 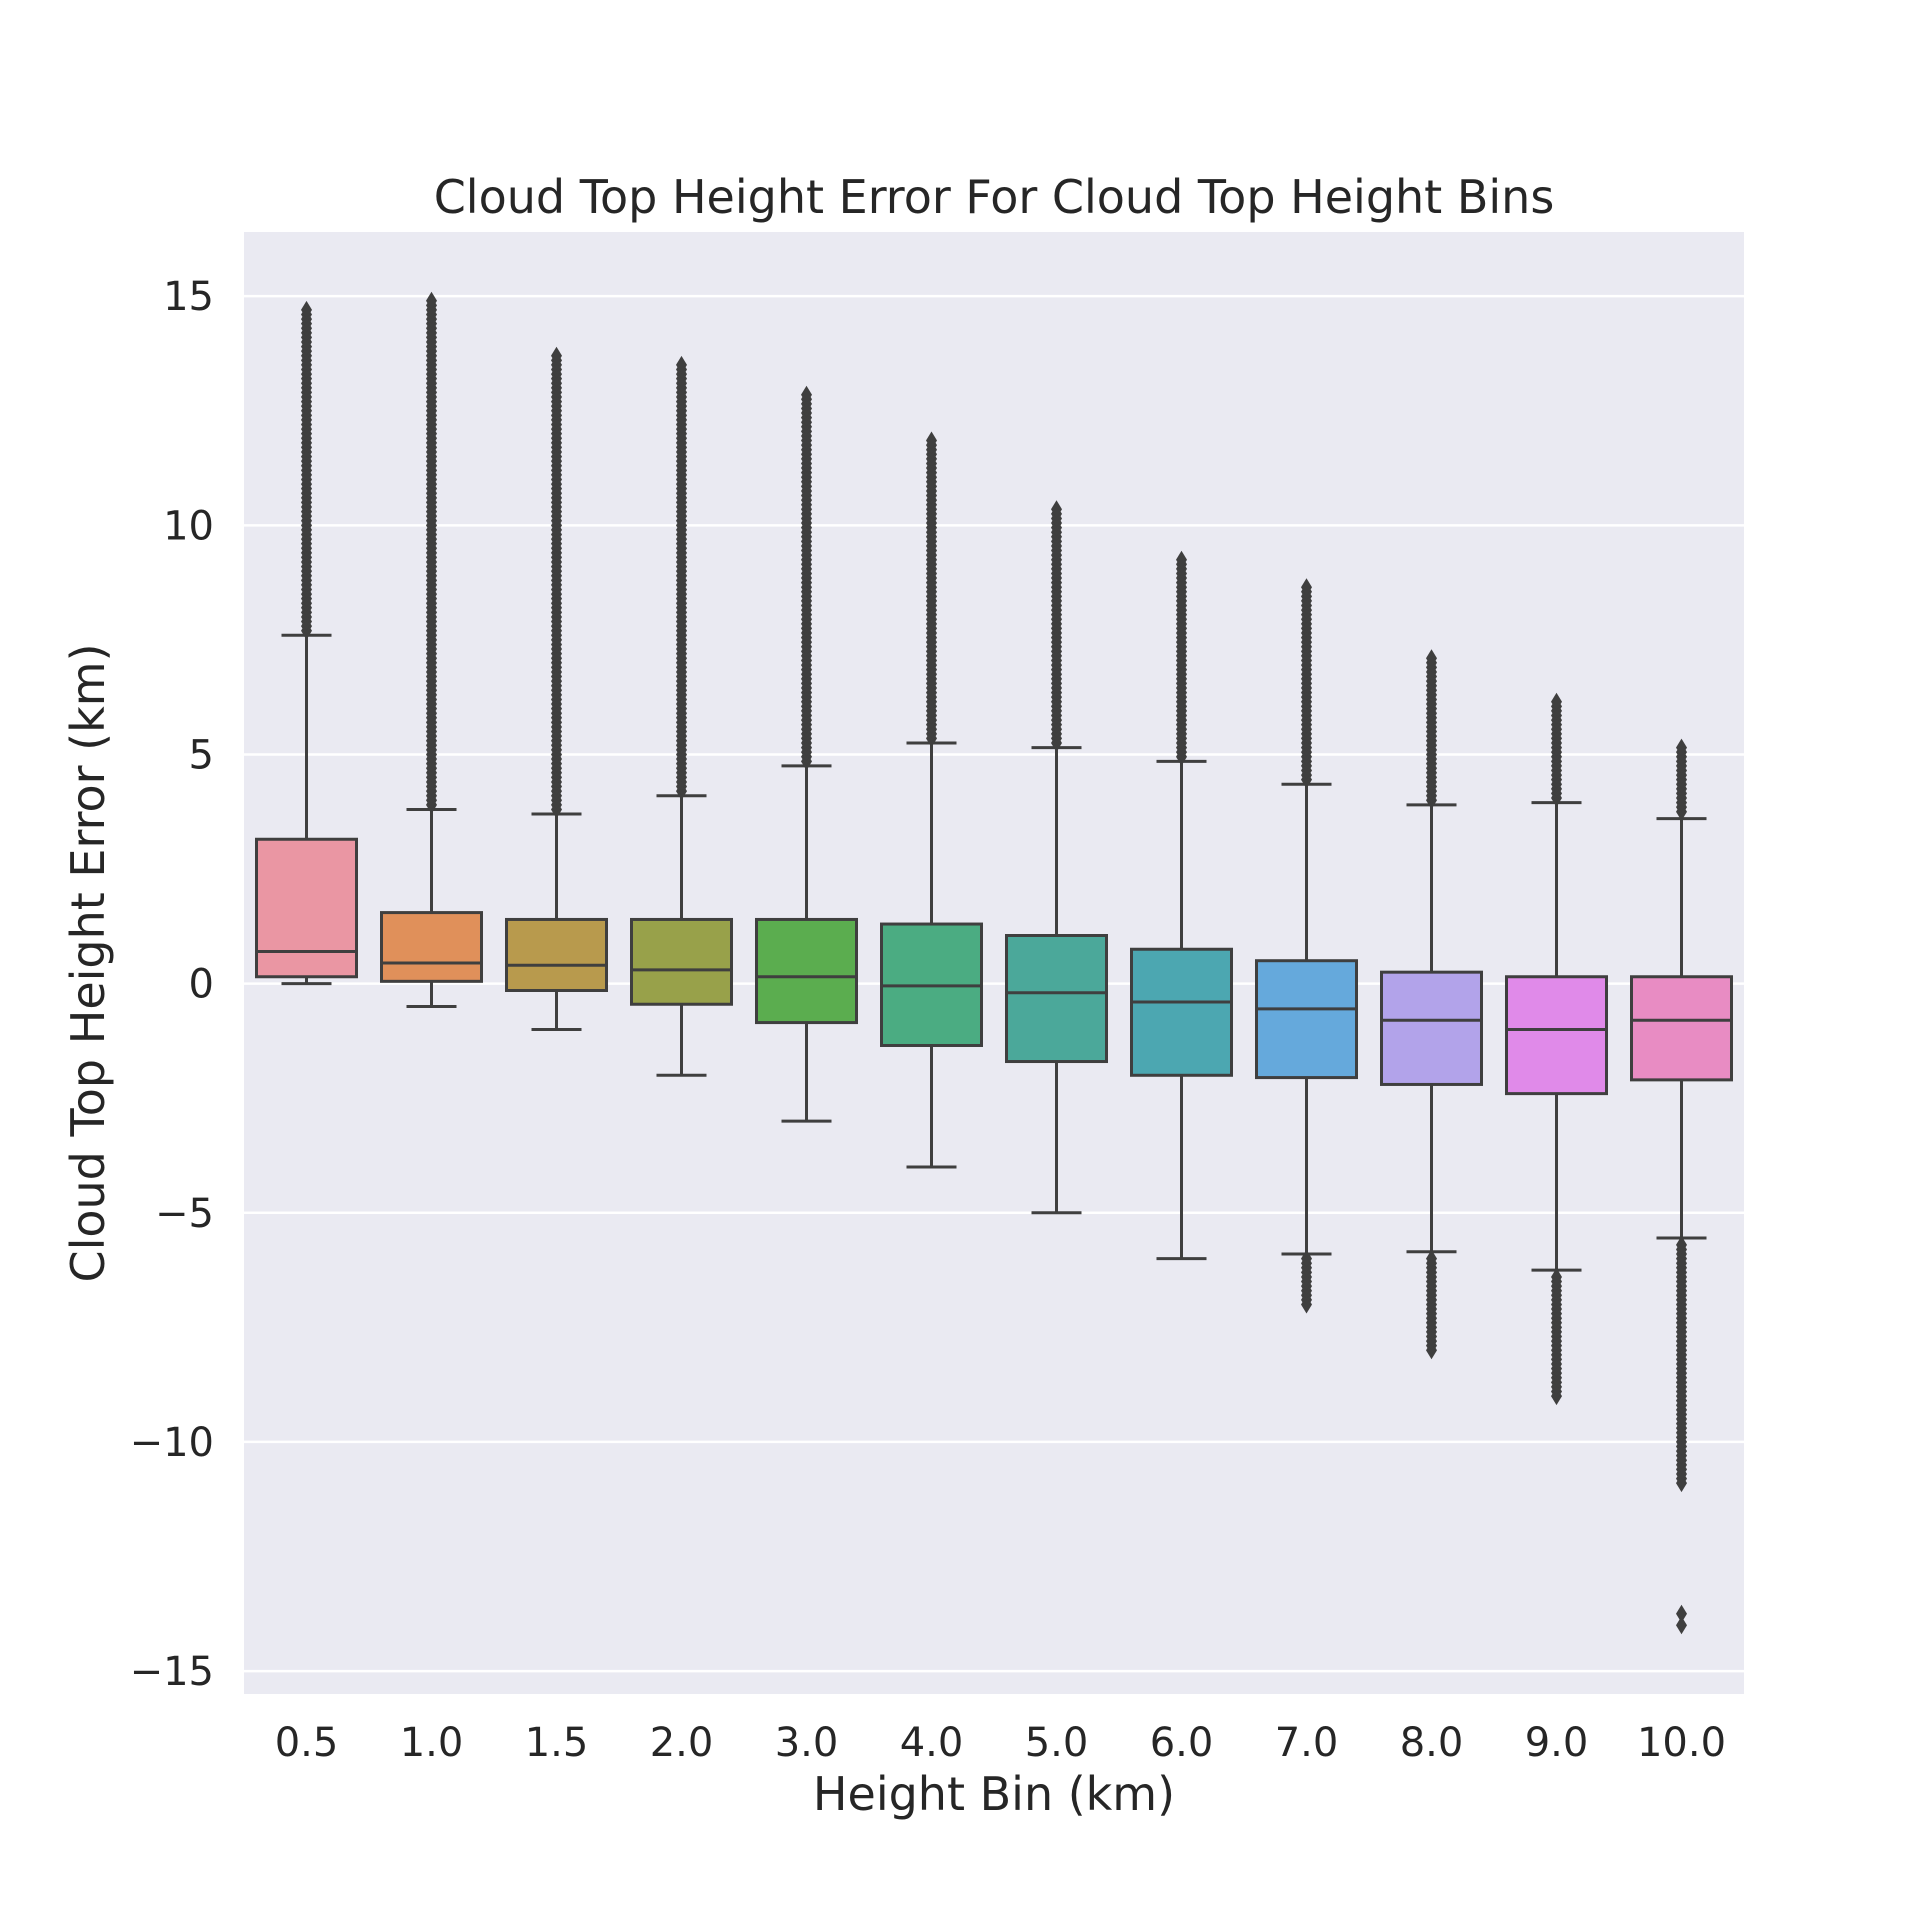 What do you see at coordinates (1307, 1743) in the screenshot?
I see `x-tick-label: 7.0` at bounding box center [1307, 1743].